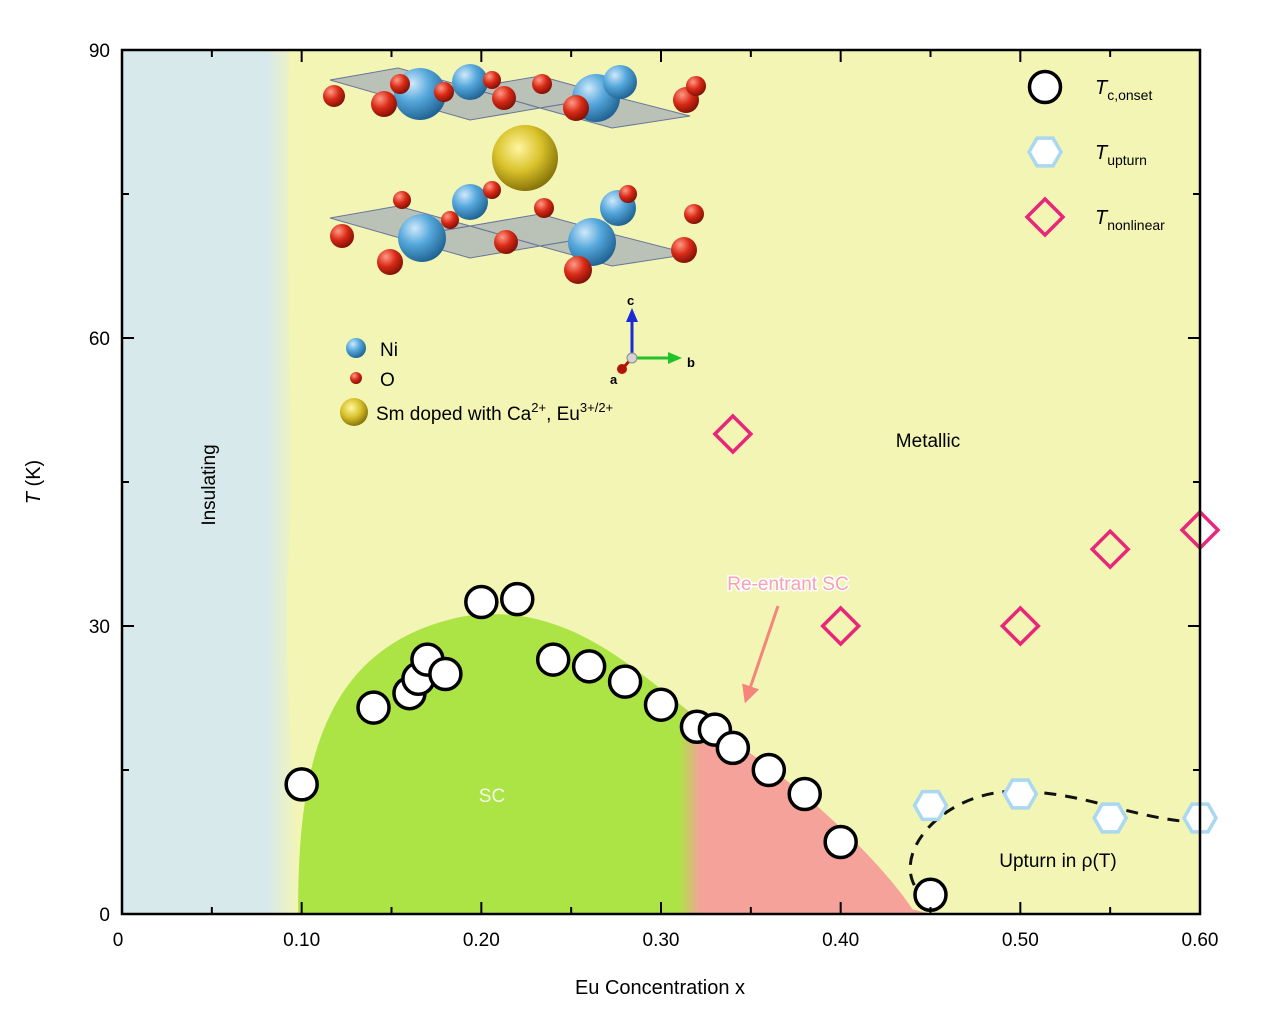 Image resolution: width=1280 pixels, height=1035 pixels. What do you see at coordinates (454, 414) in the screenshot?
I see `sm-label-pre: Sm doped with Ca` at bounding box center [454, 414].